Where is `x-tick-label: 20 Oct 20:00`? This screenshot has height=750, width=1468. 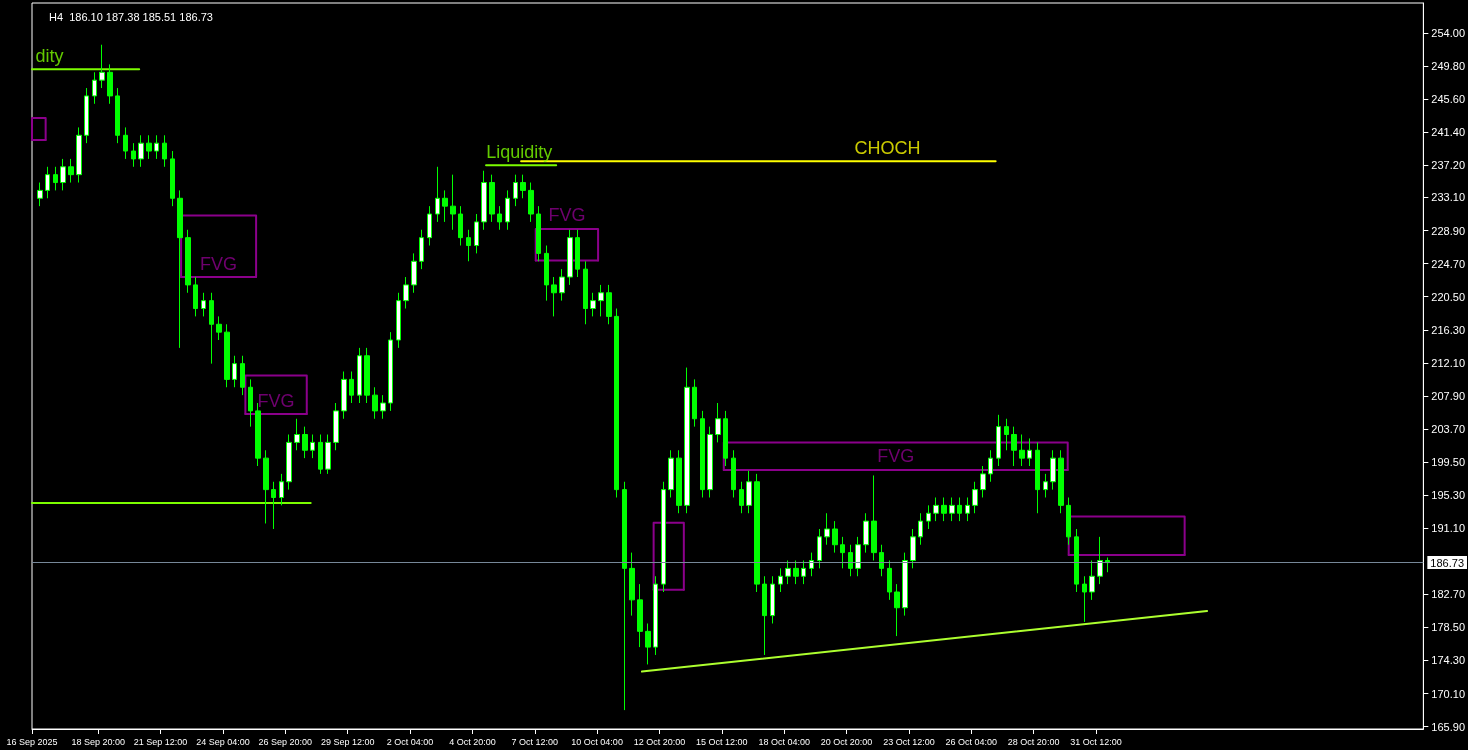 x-tick-label: 20 Oct 20:00 is located at coordinates (846, 741).